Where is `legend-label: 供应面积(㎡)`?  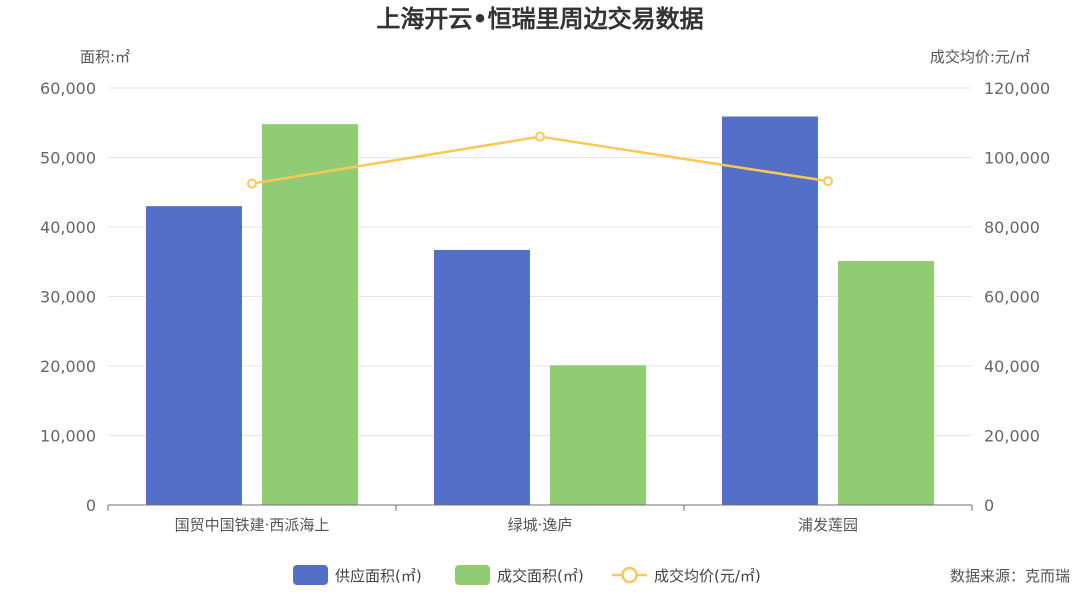
legend-label: 供应面积(㎡) is located at coordinates (378, 576).